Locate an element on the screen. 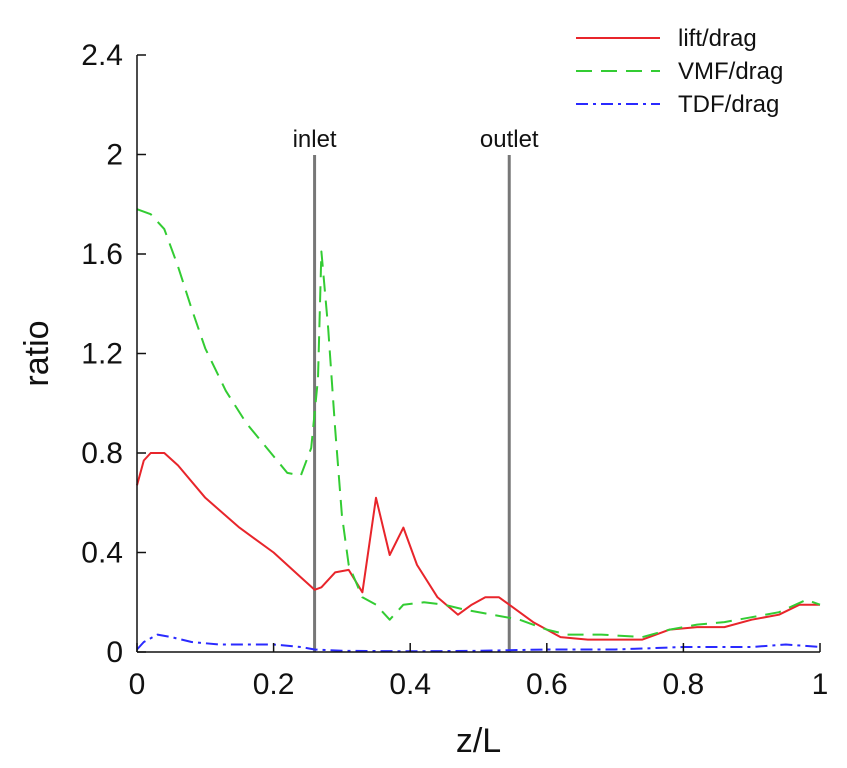 This screenshot has width=847, height=768. x-tick-label: 0.2 is located at coordinates (274, 684).